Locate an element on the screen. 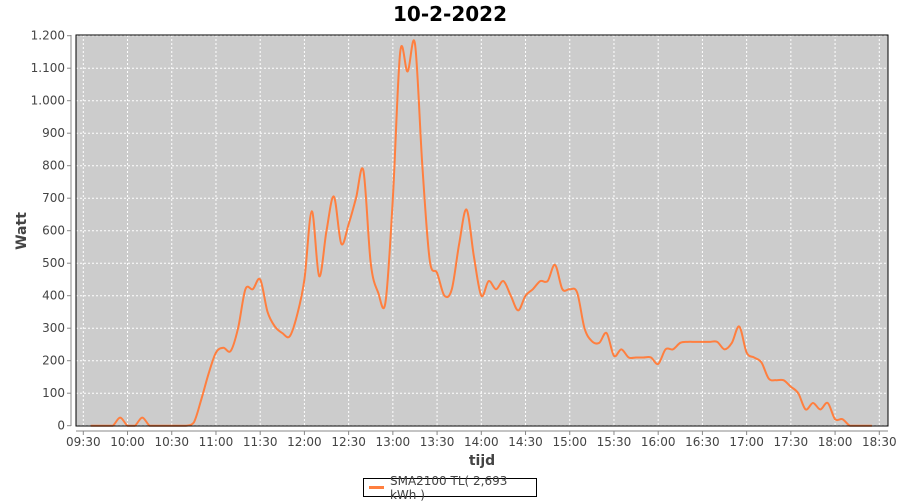  legend-swatch is located at coordinates (376, 487).